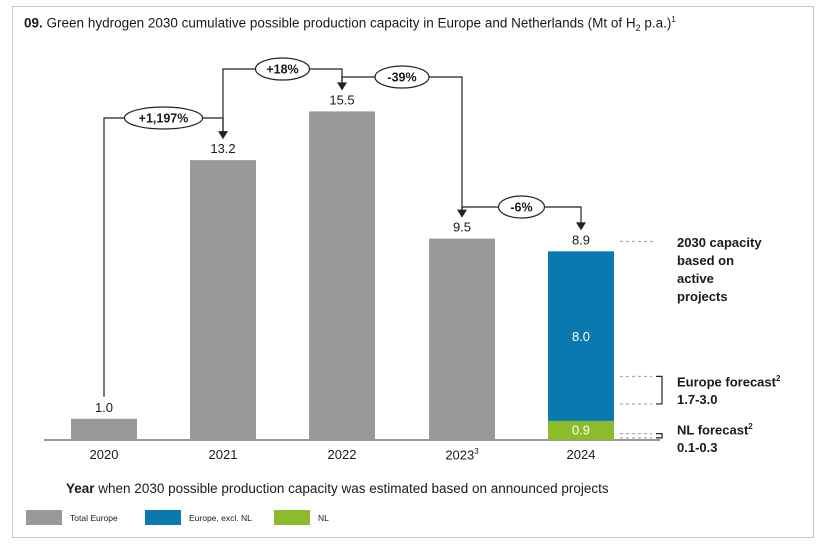 The image size is (823, 544). I want to click on capacity-note: 2030 capacity based on active projects, so click(719, 270).